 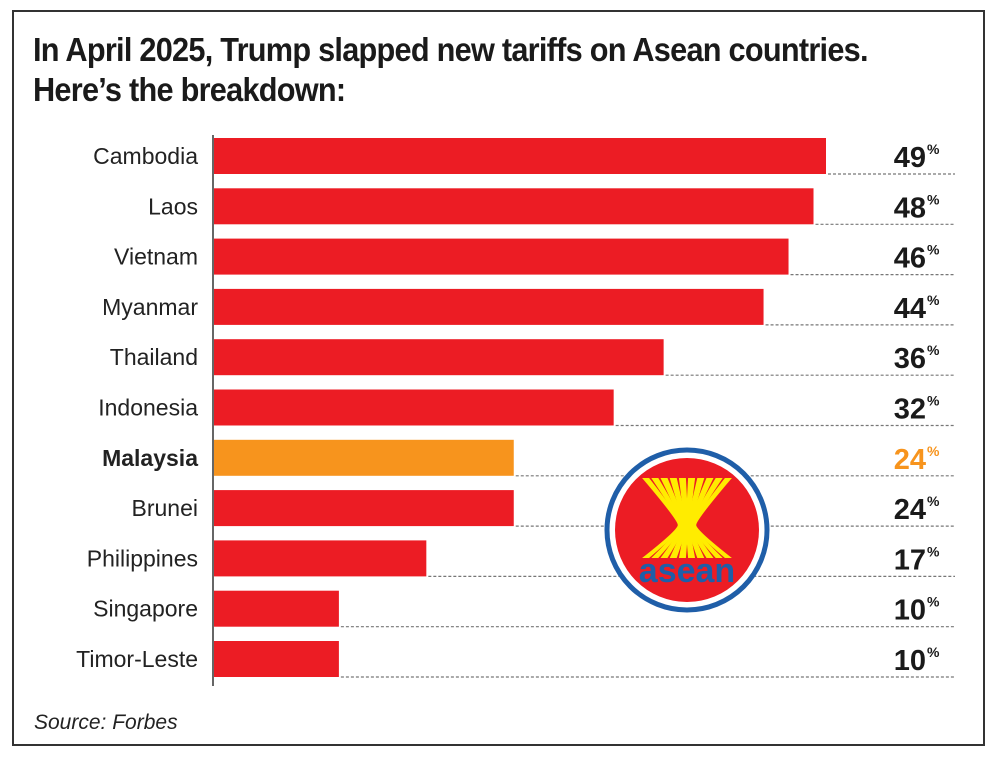 I want to click on value-labels: 49 %48 %46 %44 %36 %32 %24 %24 %17 %10 %10%, so click(x=917, y=409).